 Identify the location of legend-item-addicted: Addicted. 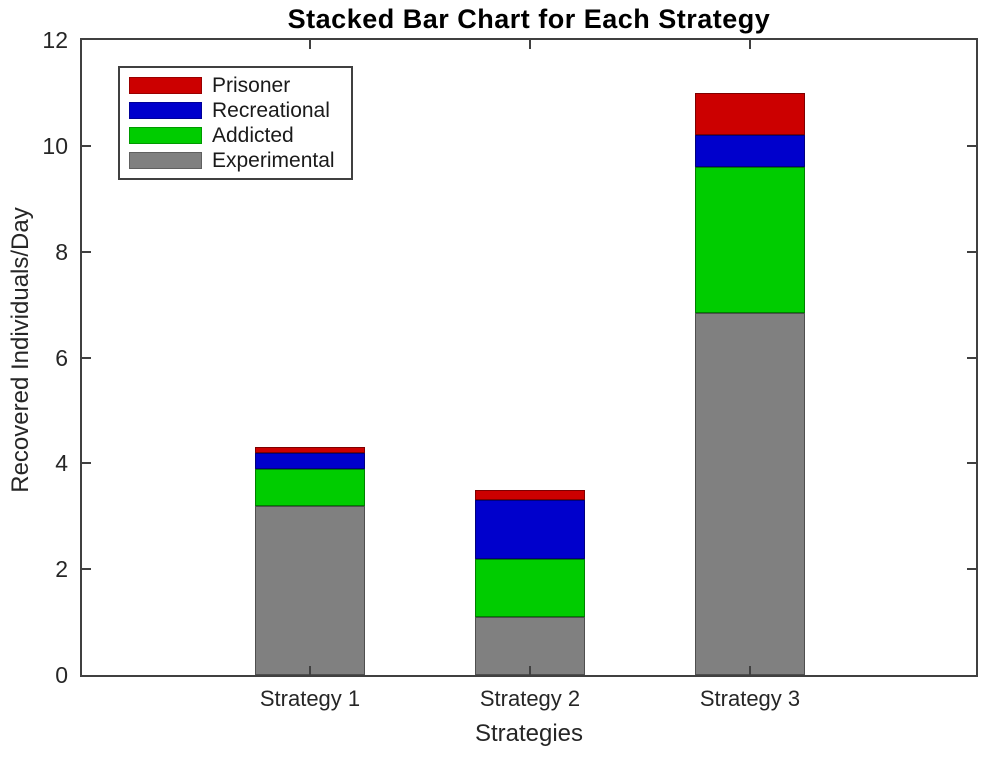
(237, 135).